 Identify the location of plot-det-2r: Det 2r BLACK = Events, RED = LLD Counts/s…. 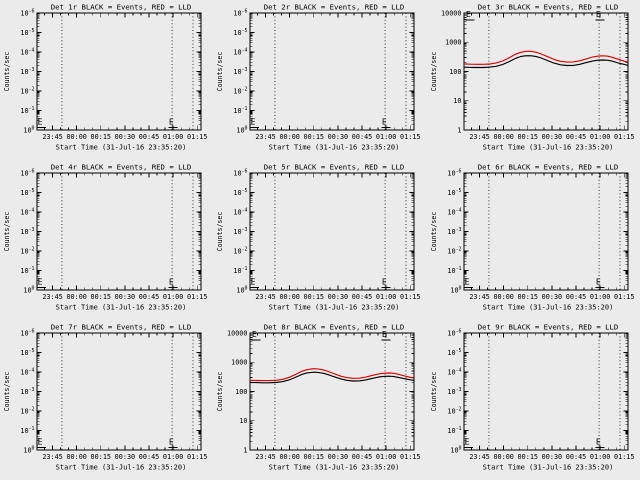
(318, 77).